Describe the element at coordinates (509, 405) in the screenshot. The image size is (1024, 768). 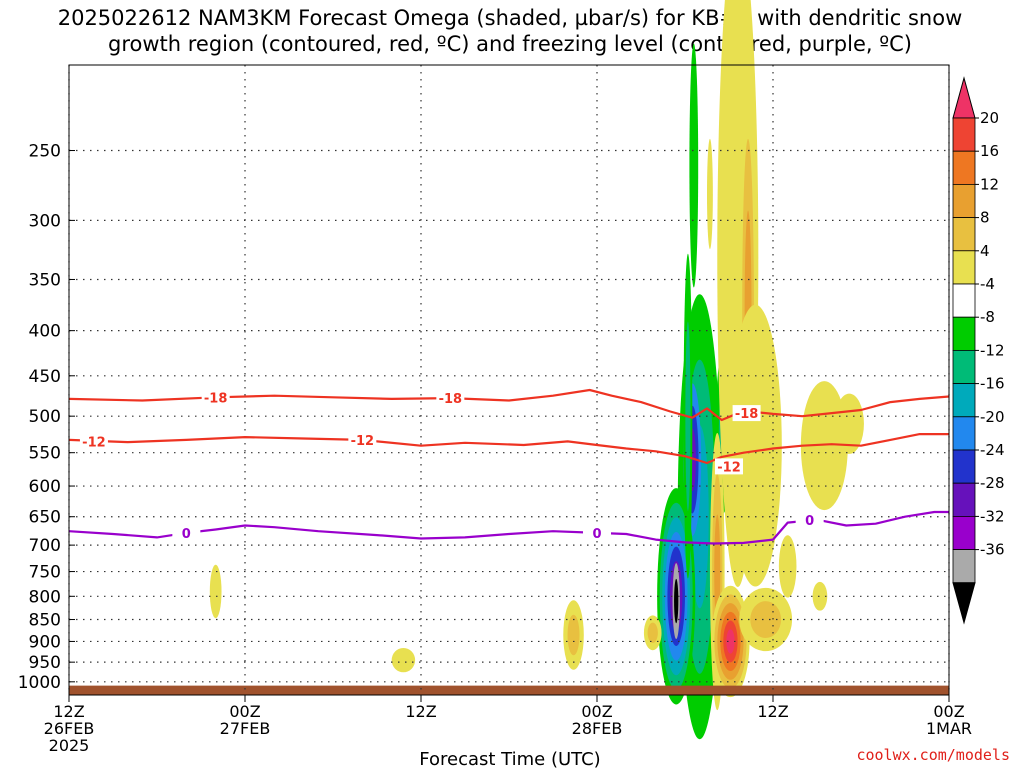
I see `dgz-contour-m18: -18 -18 -18` at that location.